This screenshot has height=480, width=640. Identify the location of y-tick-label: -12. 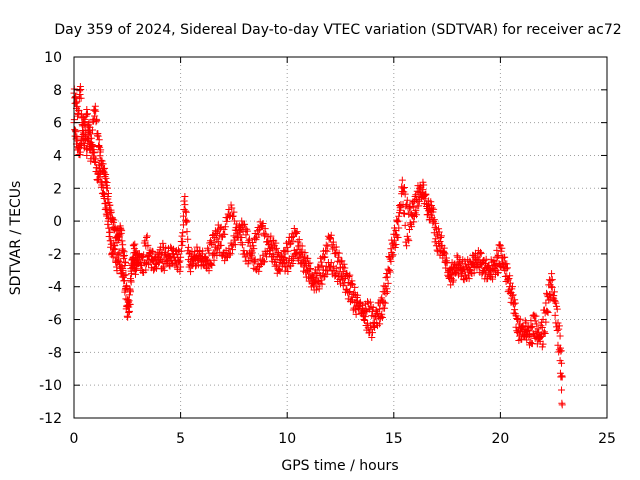
(50, 419).